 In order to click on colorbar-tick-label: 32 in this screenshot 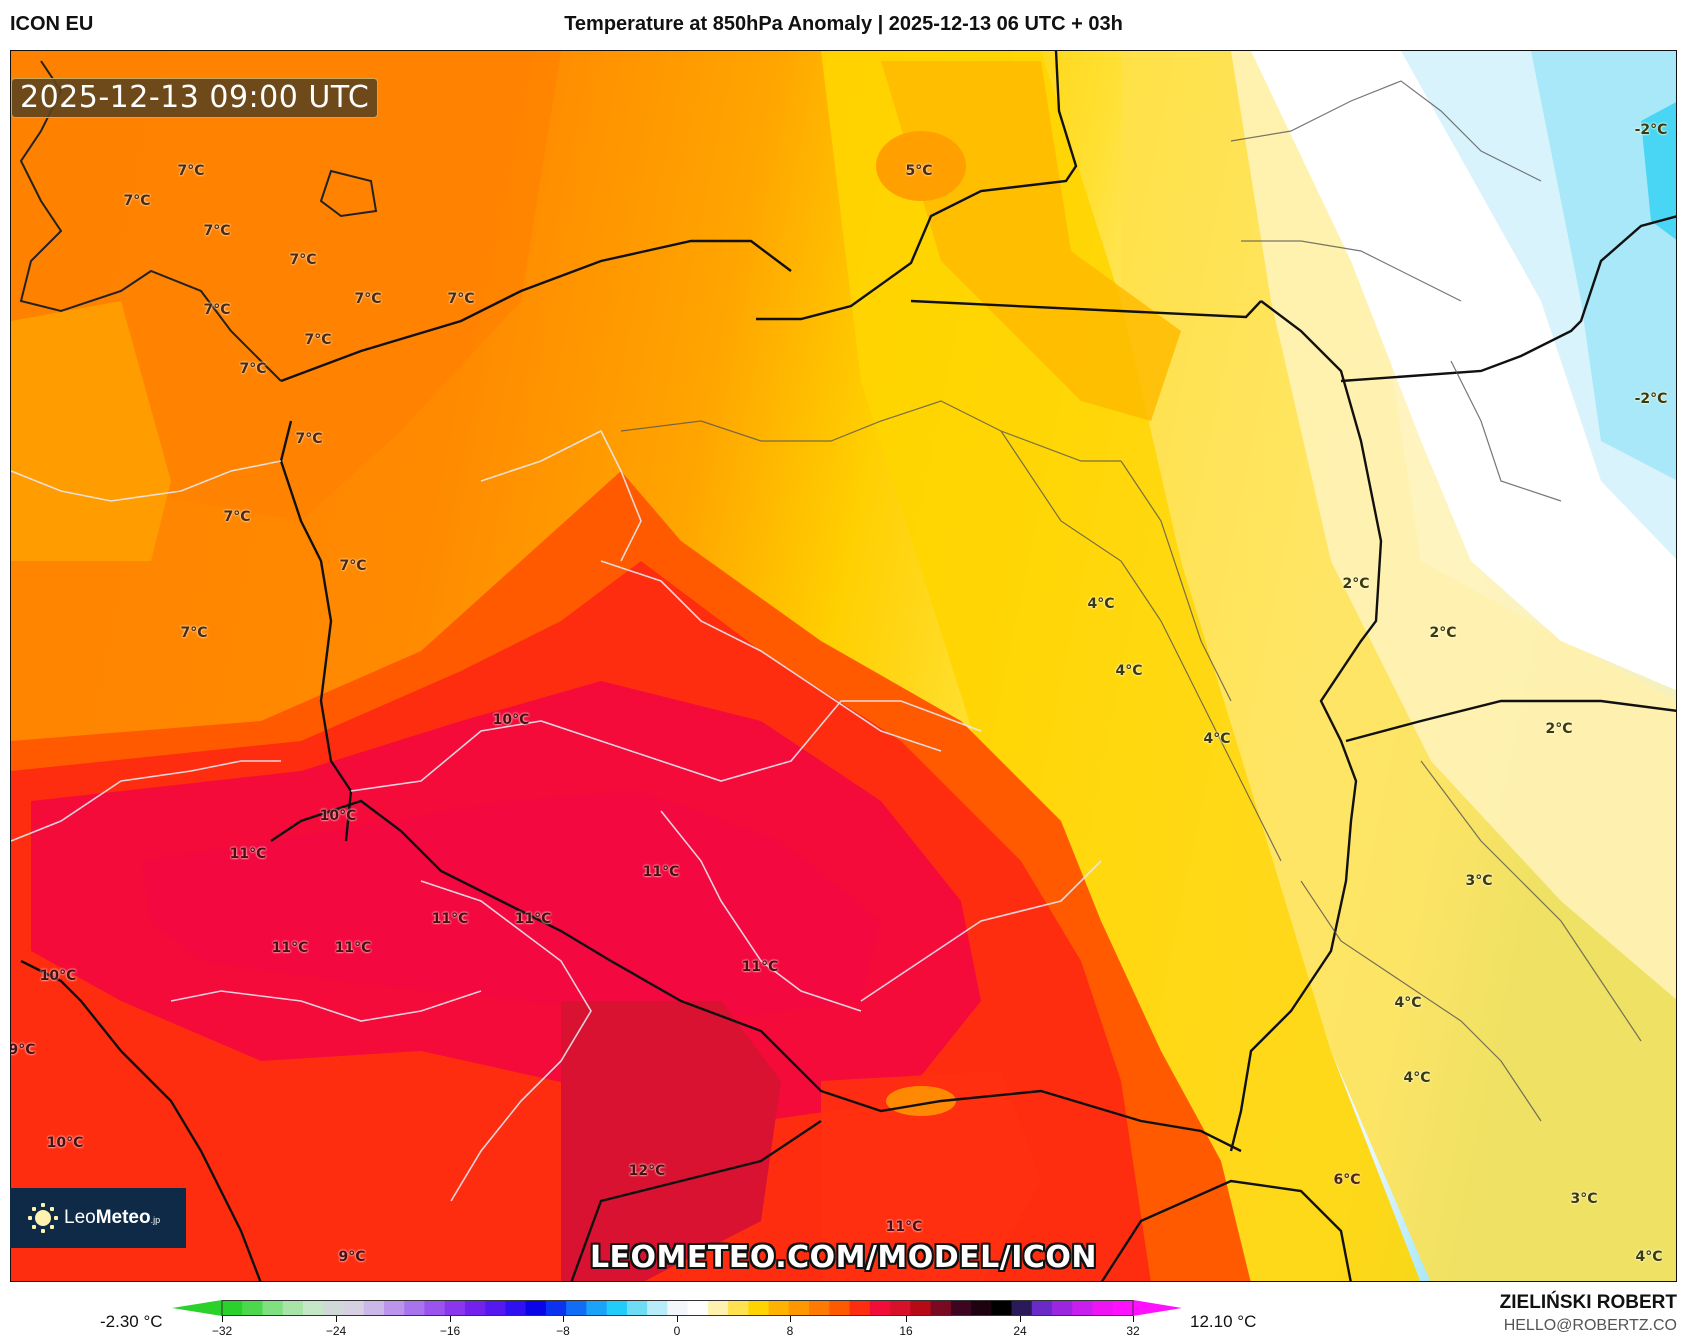, I will do `click(1133, 1331)`.